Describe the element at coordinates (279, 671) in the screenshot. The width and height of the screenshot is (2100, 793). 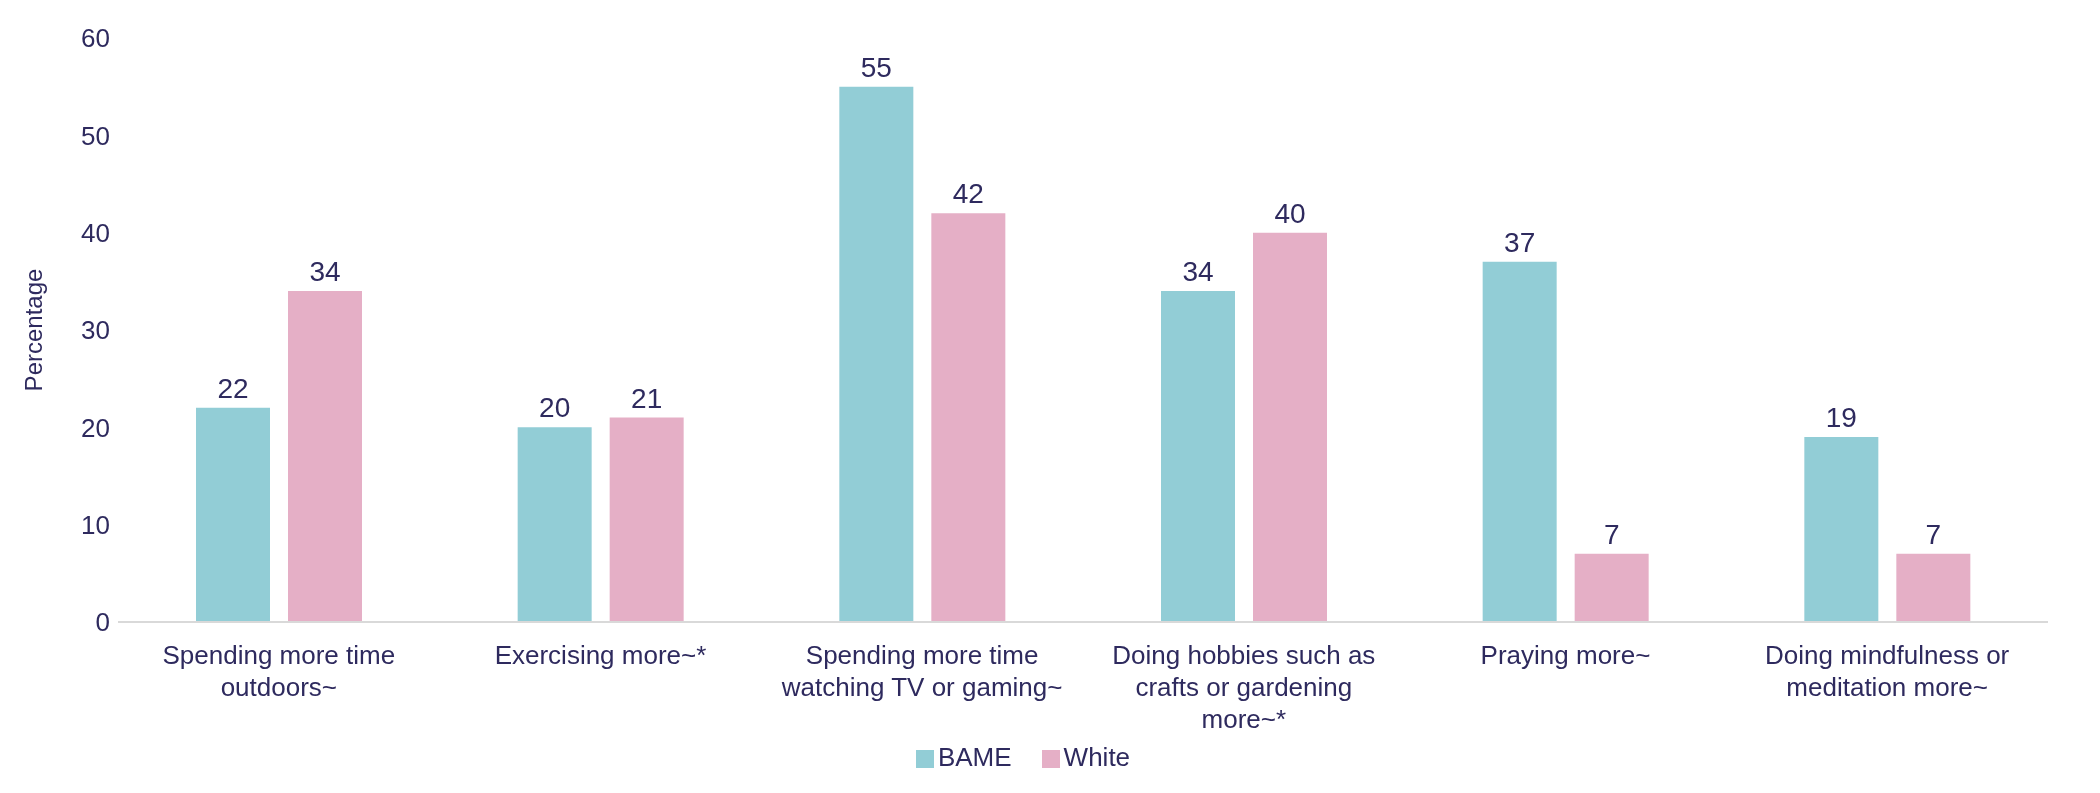
I see `x-tick-label: Spending more time outdoors~` at that location.